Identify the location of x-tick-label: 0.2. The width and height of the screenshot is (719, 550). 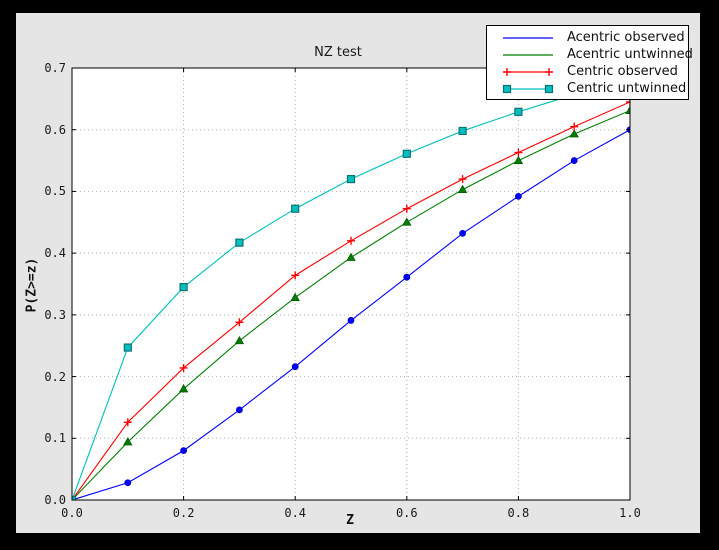
(183, 513).